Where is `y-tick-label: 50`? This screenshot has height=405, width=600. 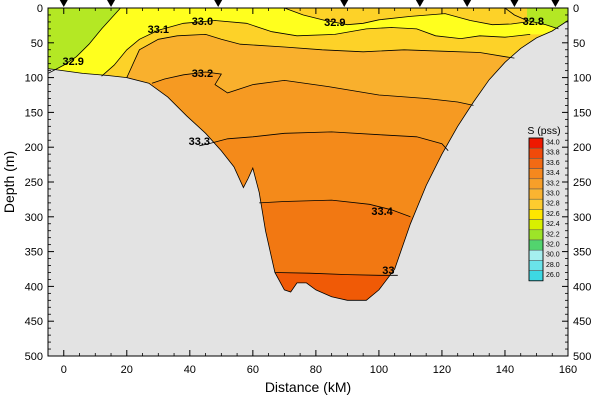 y-tick-label: 50 is located at coordinates (37, 44).